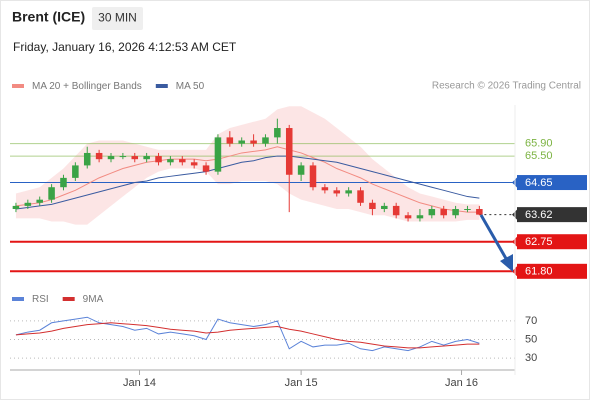 This screenshot has width=590, height=400. I want to click on timestamp: Friday, January 16, 2026 4:12:53 AM CET, so click(125, 47).